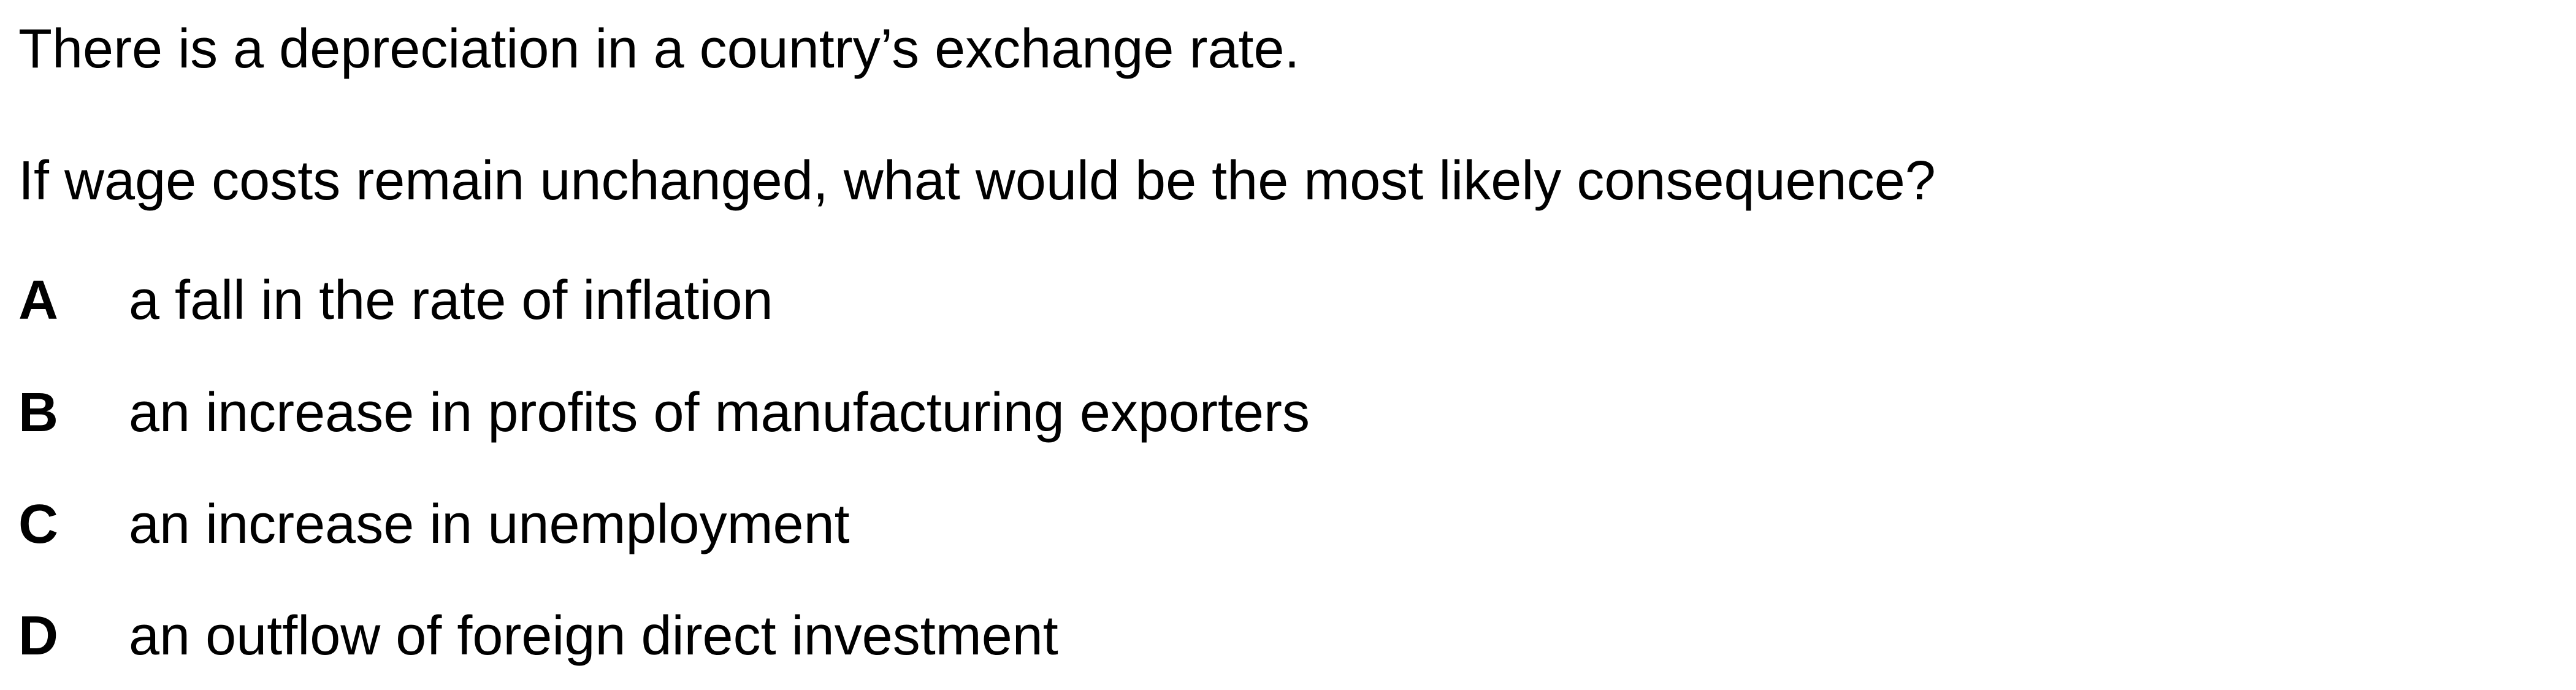 The height and width of the screenshot is (690, 2576). What do you see at coordinates (593, 636) in the screenshot?
I see `option-text: an outflow of foreign direct investment` at bounding box center [593, 636].